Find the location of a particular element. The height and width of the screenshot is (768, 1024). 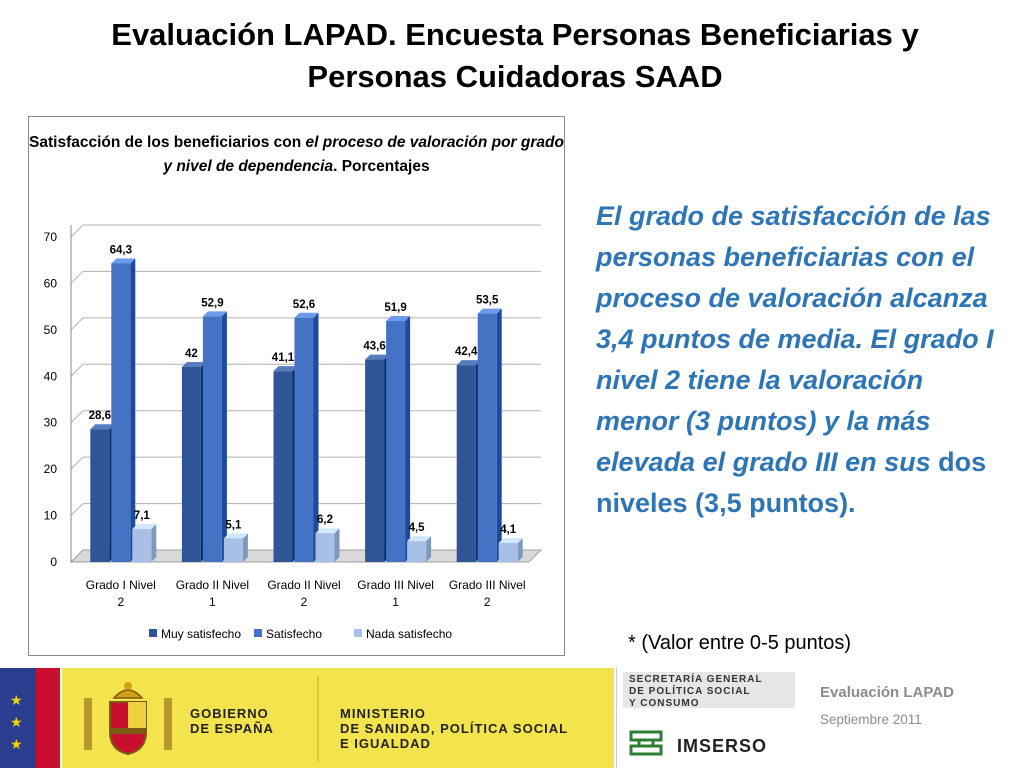

commentary-tail: dos niveles (3,5 puntos). is located at coordinates (791, 482).